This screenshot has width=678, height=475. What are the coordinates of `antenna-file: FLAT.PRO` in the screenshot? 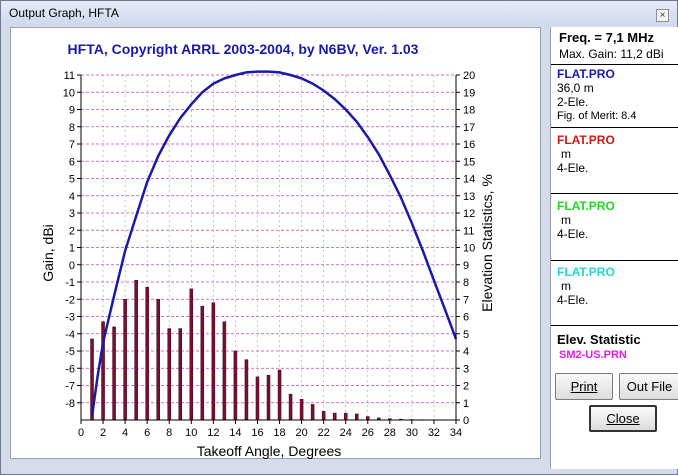 It's located at (586, 74).